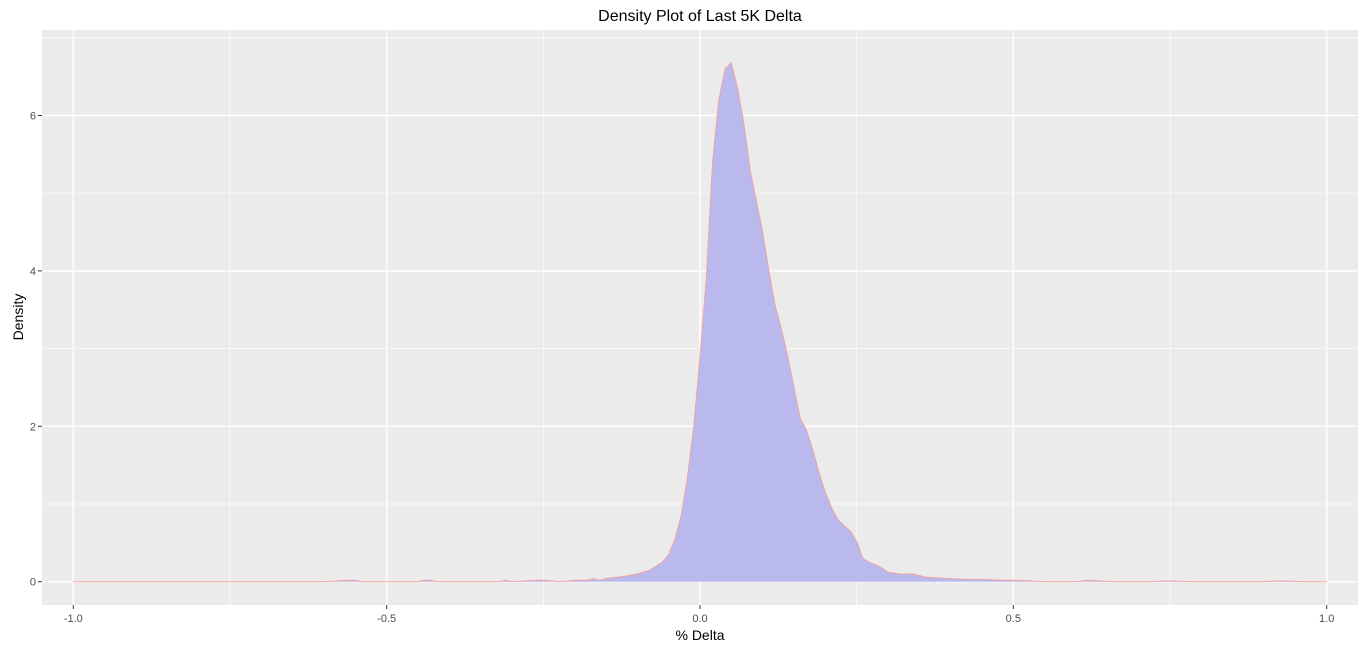 This screenshot has height=650, width=1366. I want to click on x-tick-label: -0.5, so click(386, 619).